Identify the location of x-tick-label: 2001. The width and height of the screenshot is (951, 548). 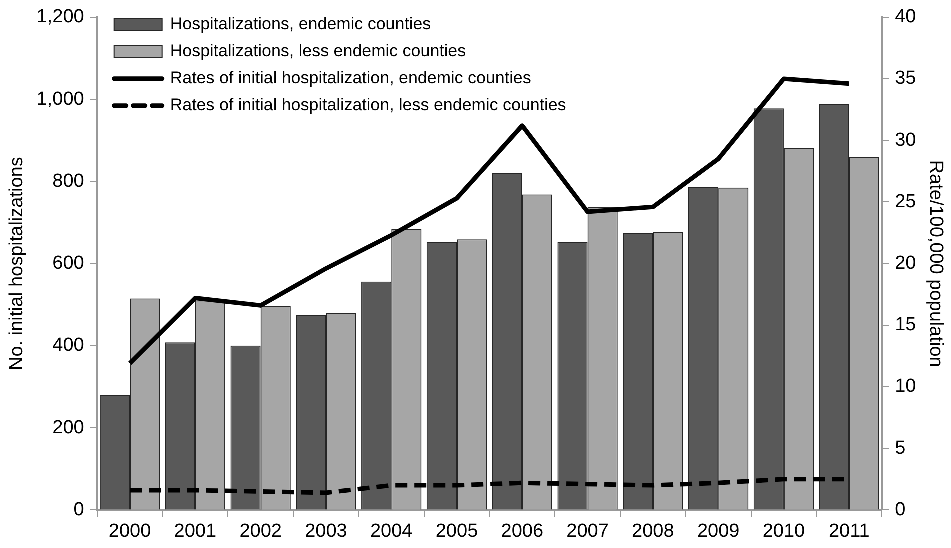
(195, 531).